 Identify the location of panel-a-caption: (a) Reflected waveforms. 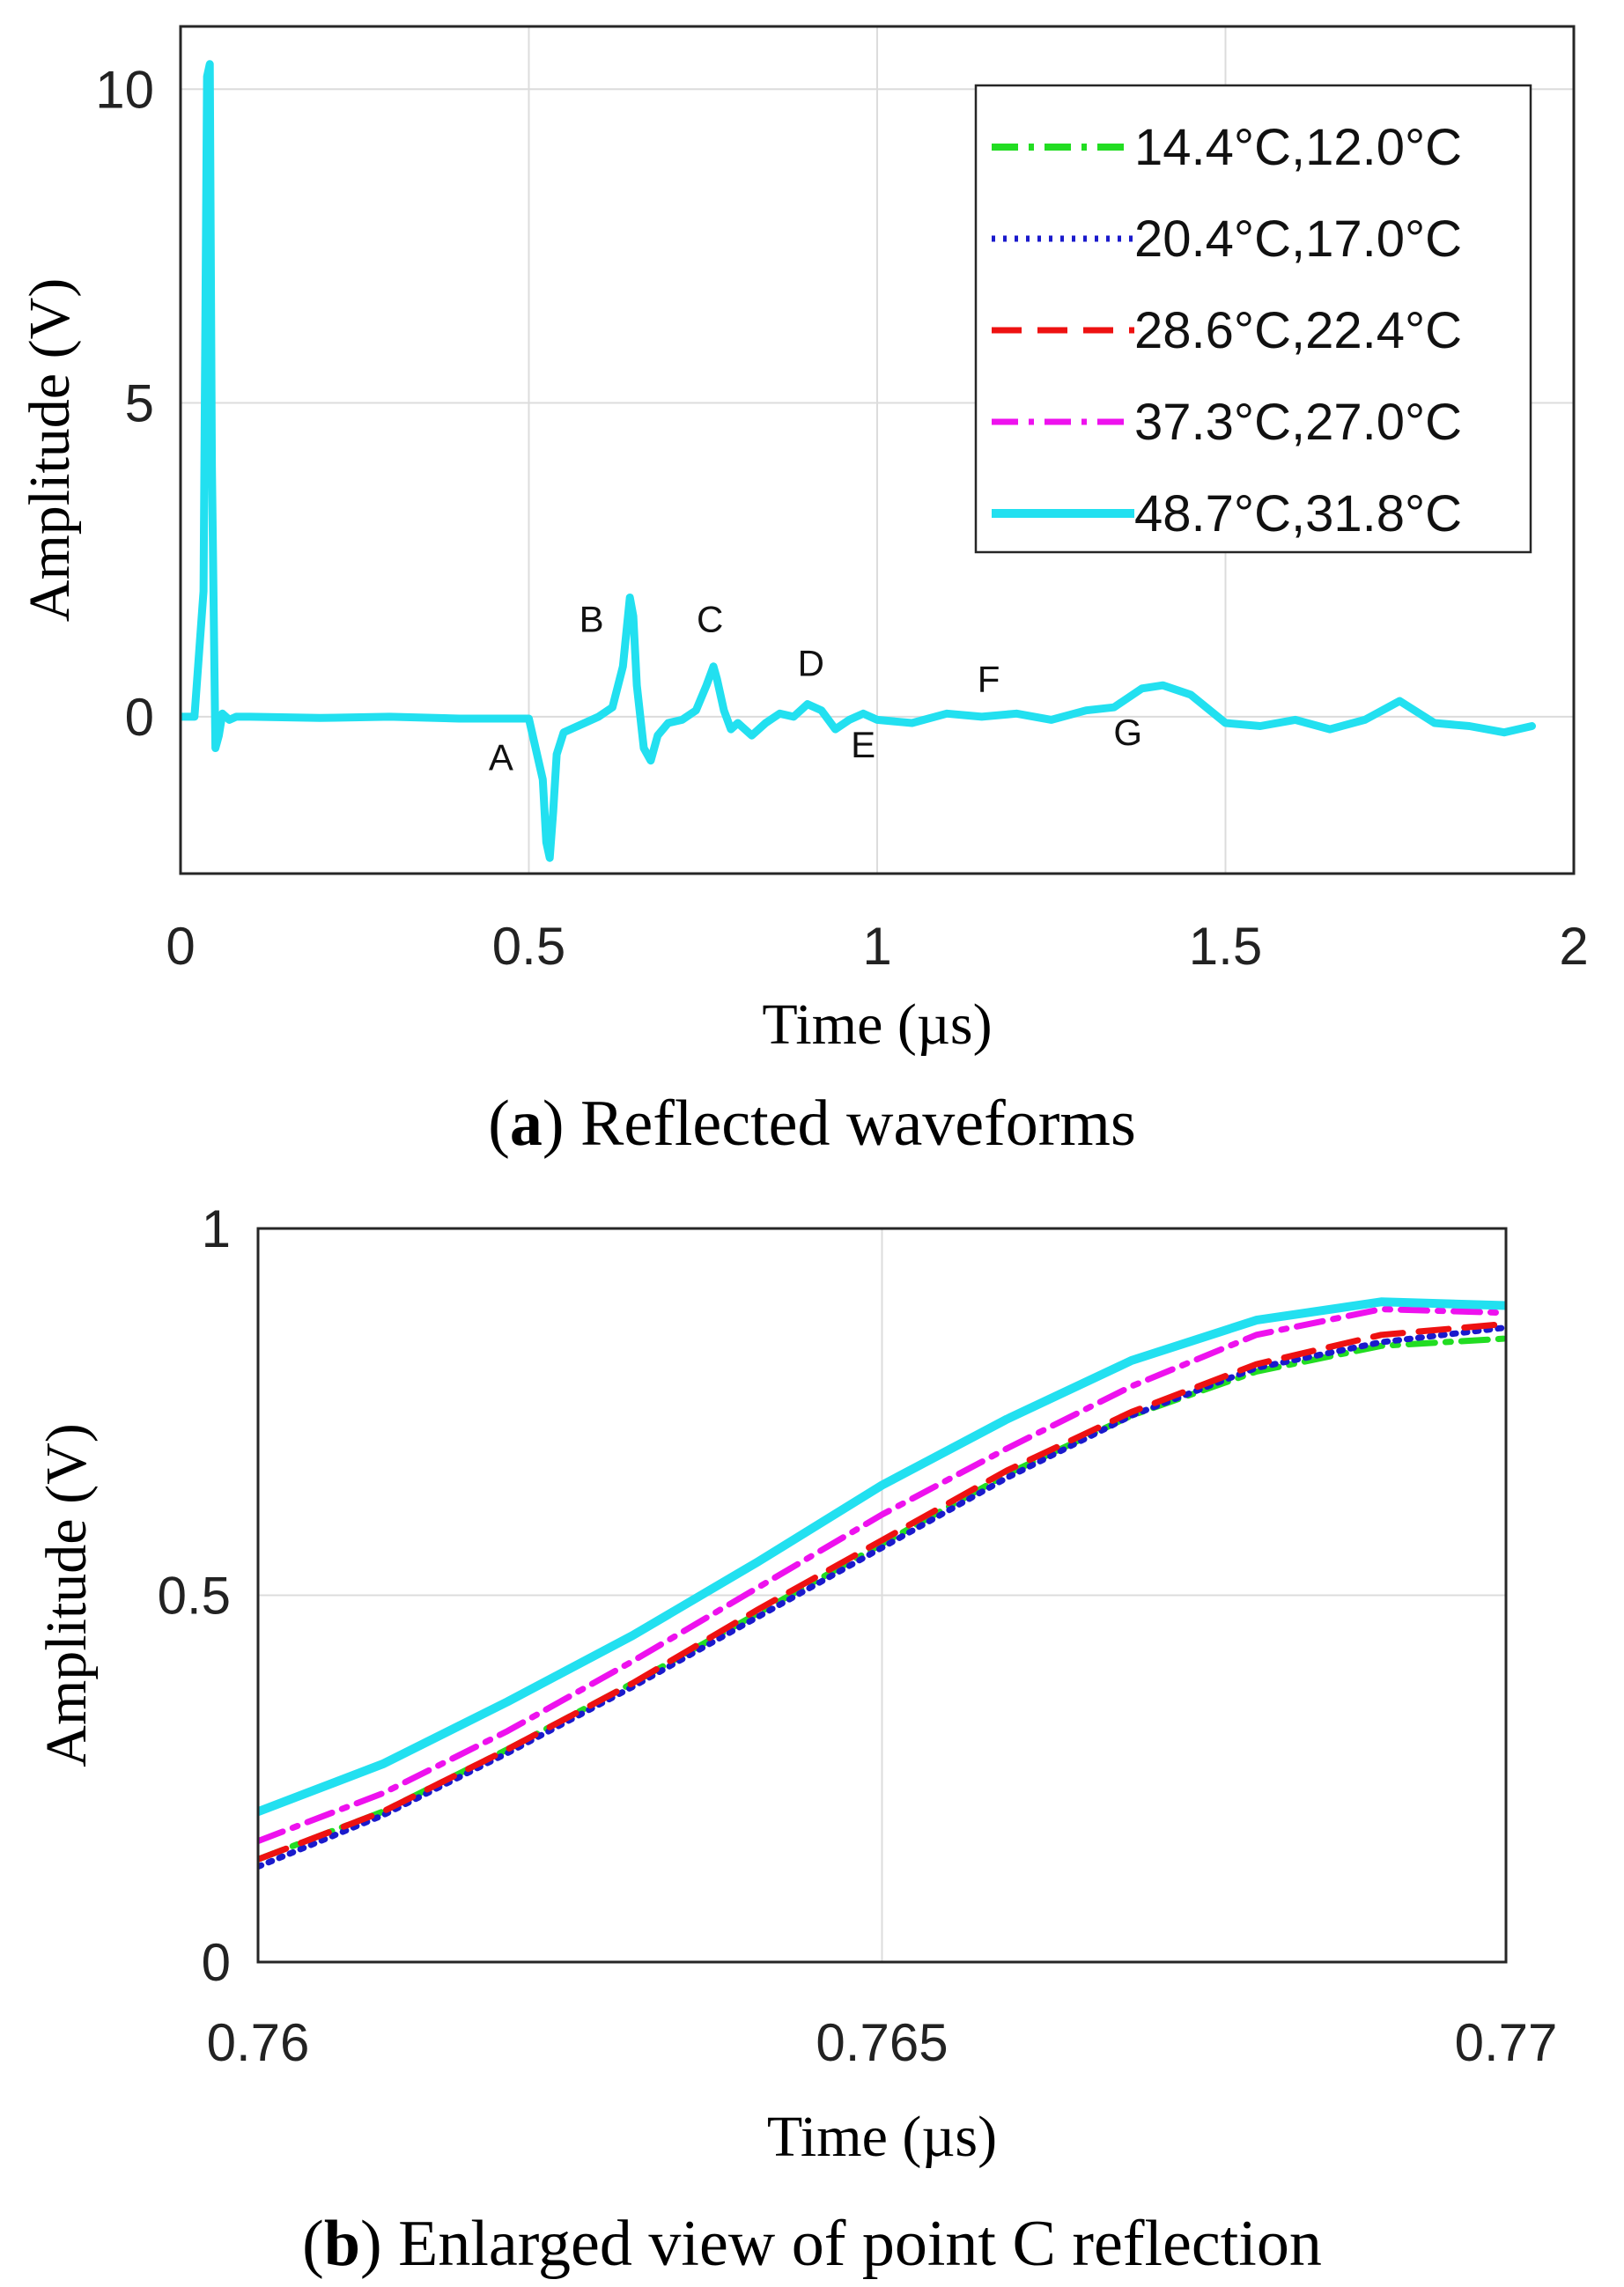
(812, 1124).